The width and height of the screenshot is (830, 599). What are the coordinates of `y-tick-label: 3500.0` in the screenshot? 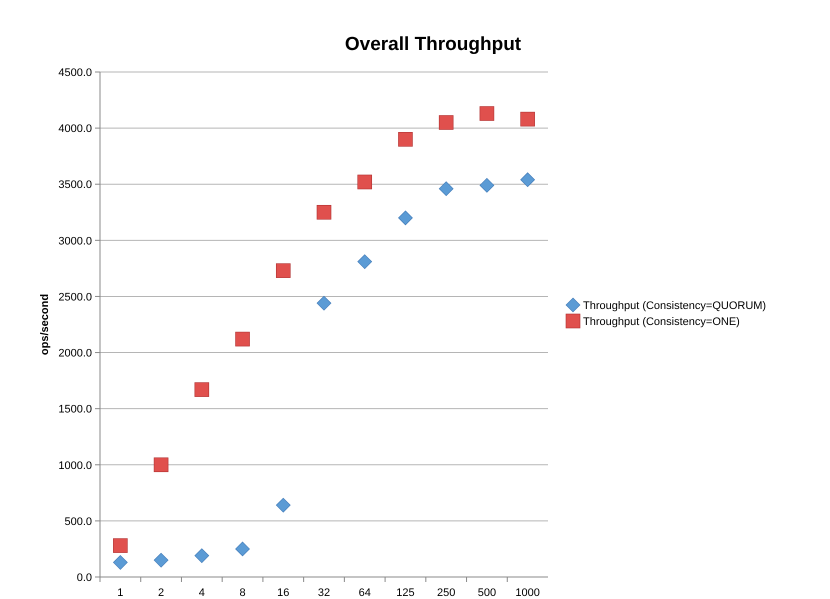 It's located at (75, 185).